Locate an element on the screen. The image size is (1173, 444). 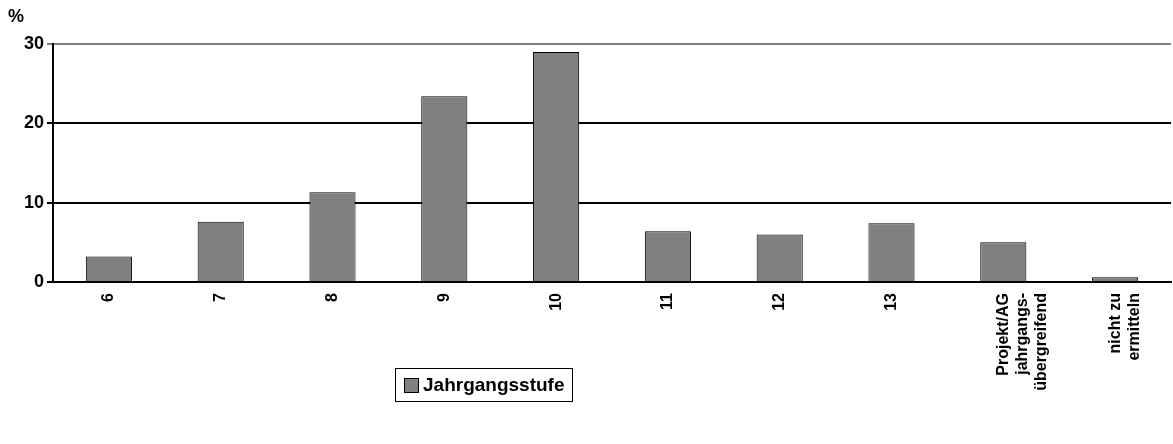
x-tick-label: Projekt/AG jahrgangs- übergreifend is located at coordinates (1021, 342).